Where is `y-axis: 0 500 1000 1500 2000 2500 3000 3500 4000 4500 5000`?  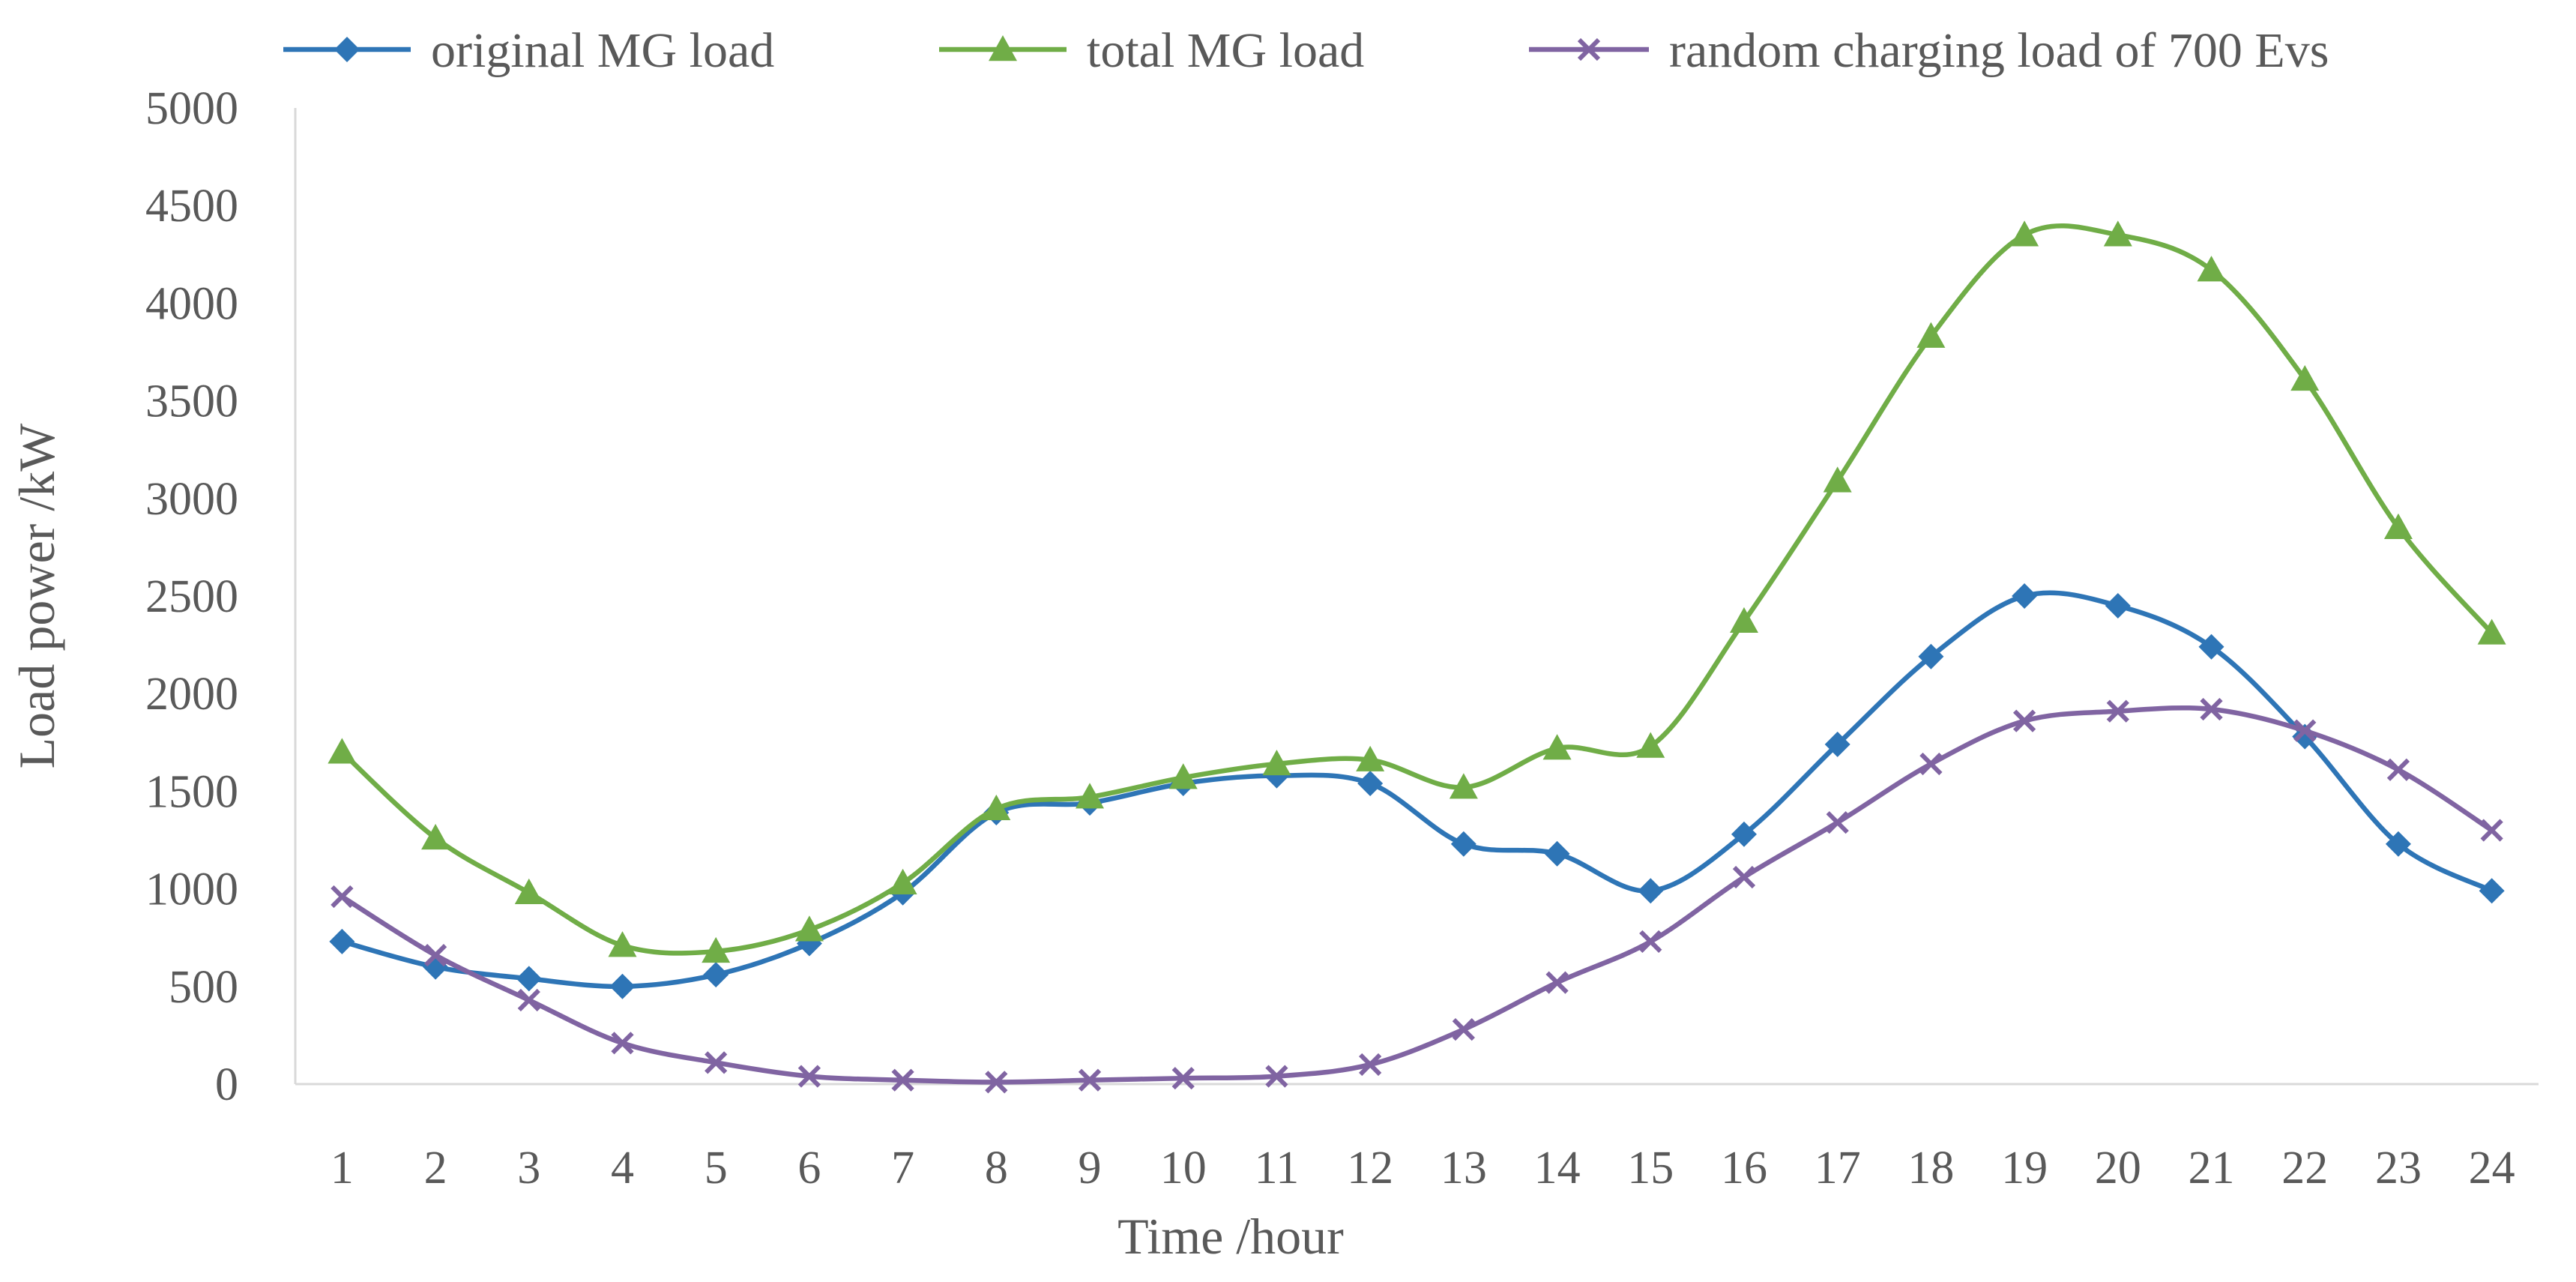 y-axis: 0 500 1000 1500 2000 2500 3000 3500 4000 4500 5000 is located at coordinates (221, 596).